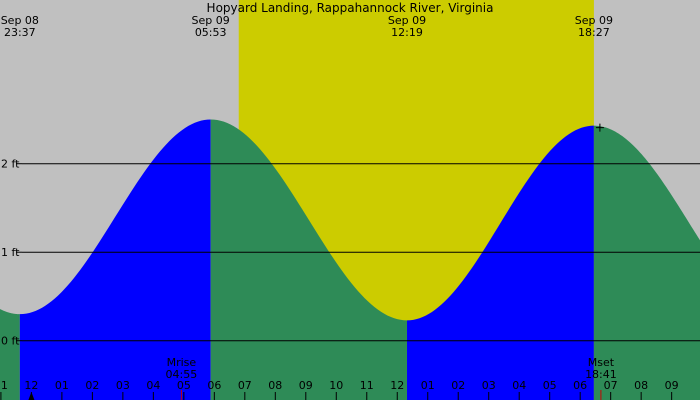  Describe the element at coordinates (594, 32) in the screenshot. I see `tide-event-time: 18:27` at that location.